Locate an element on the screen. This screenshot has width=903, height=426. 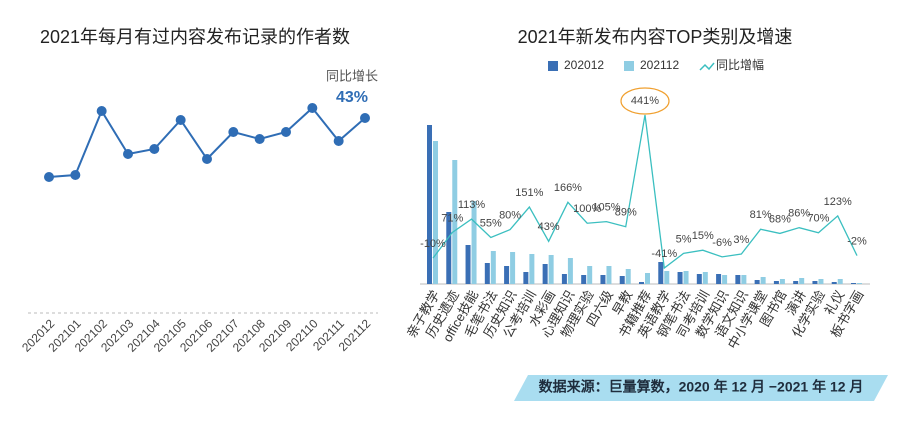
value-label: 80% is located at coordinates (510, 215).